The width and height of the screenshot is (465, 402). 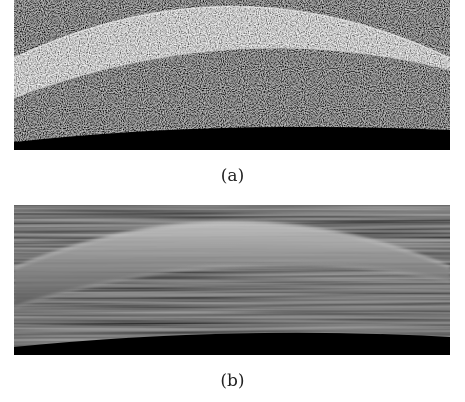 I want to click on caption-b: (b), so click(x=232, y=381).